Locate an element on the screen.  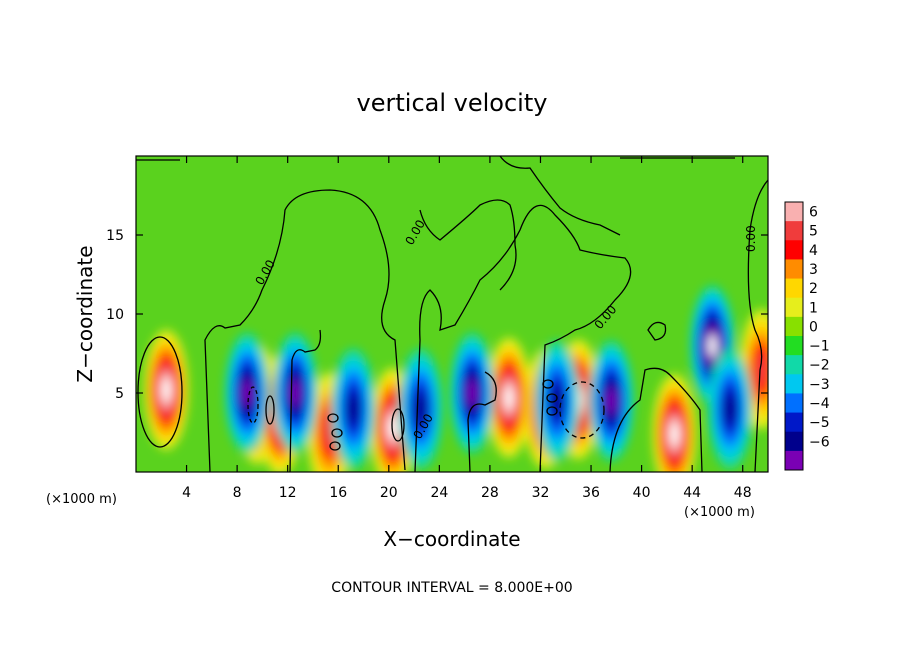
colorbar-label: −1 is located at coordinates (819, 347).